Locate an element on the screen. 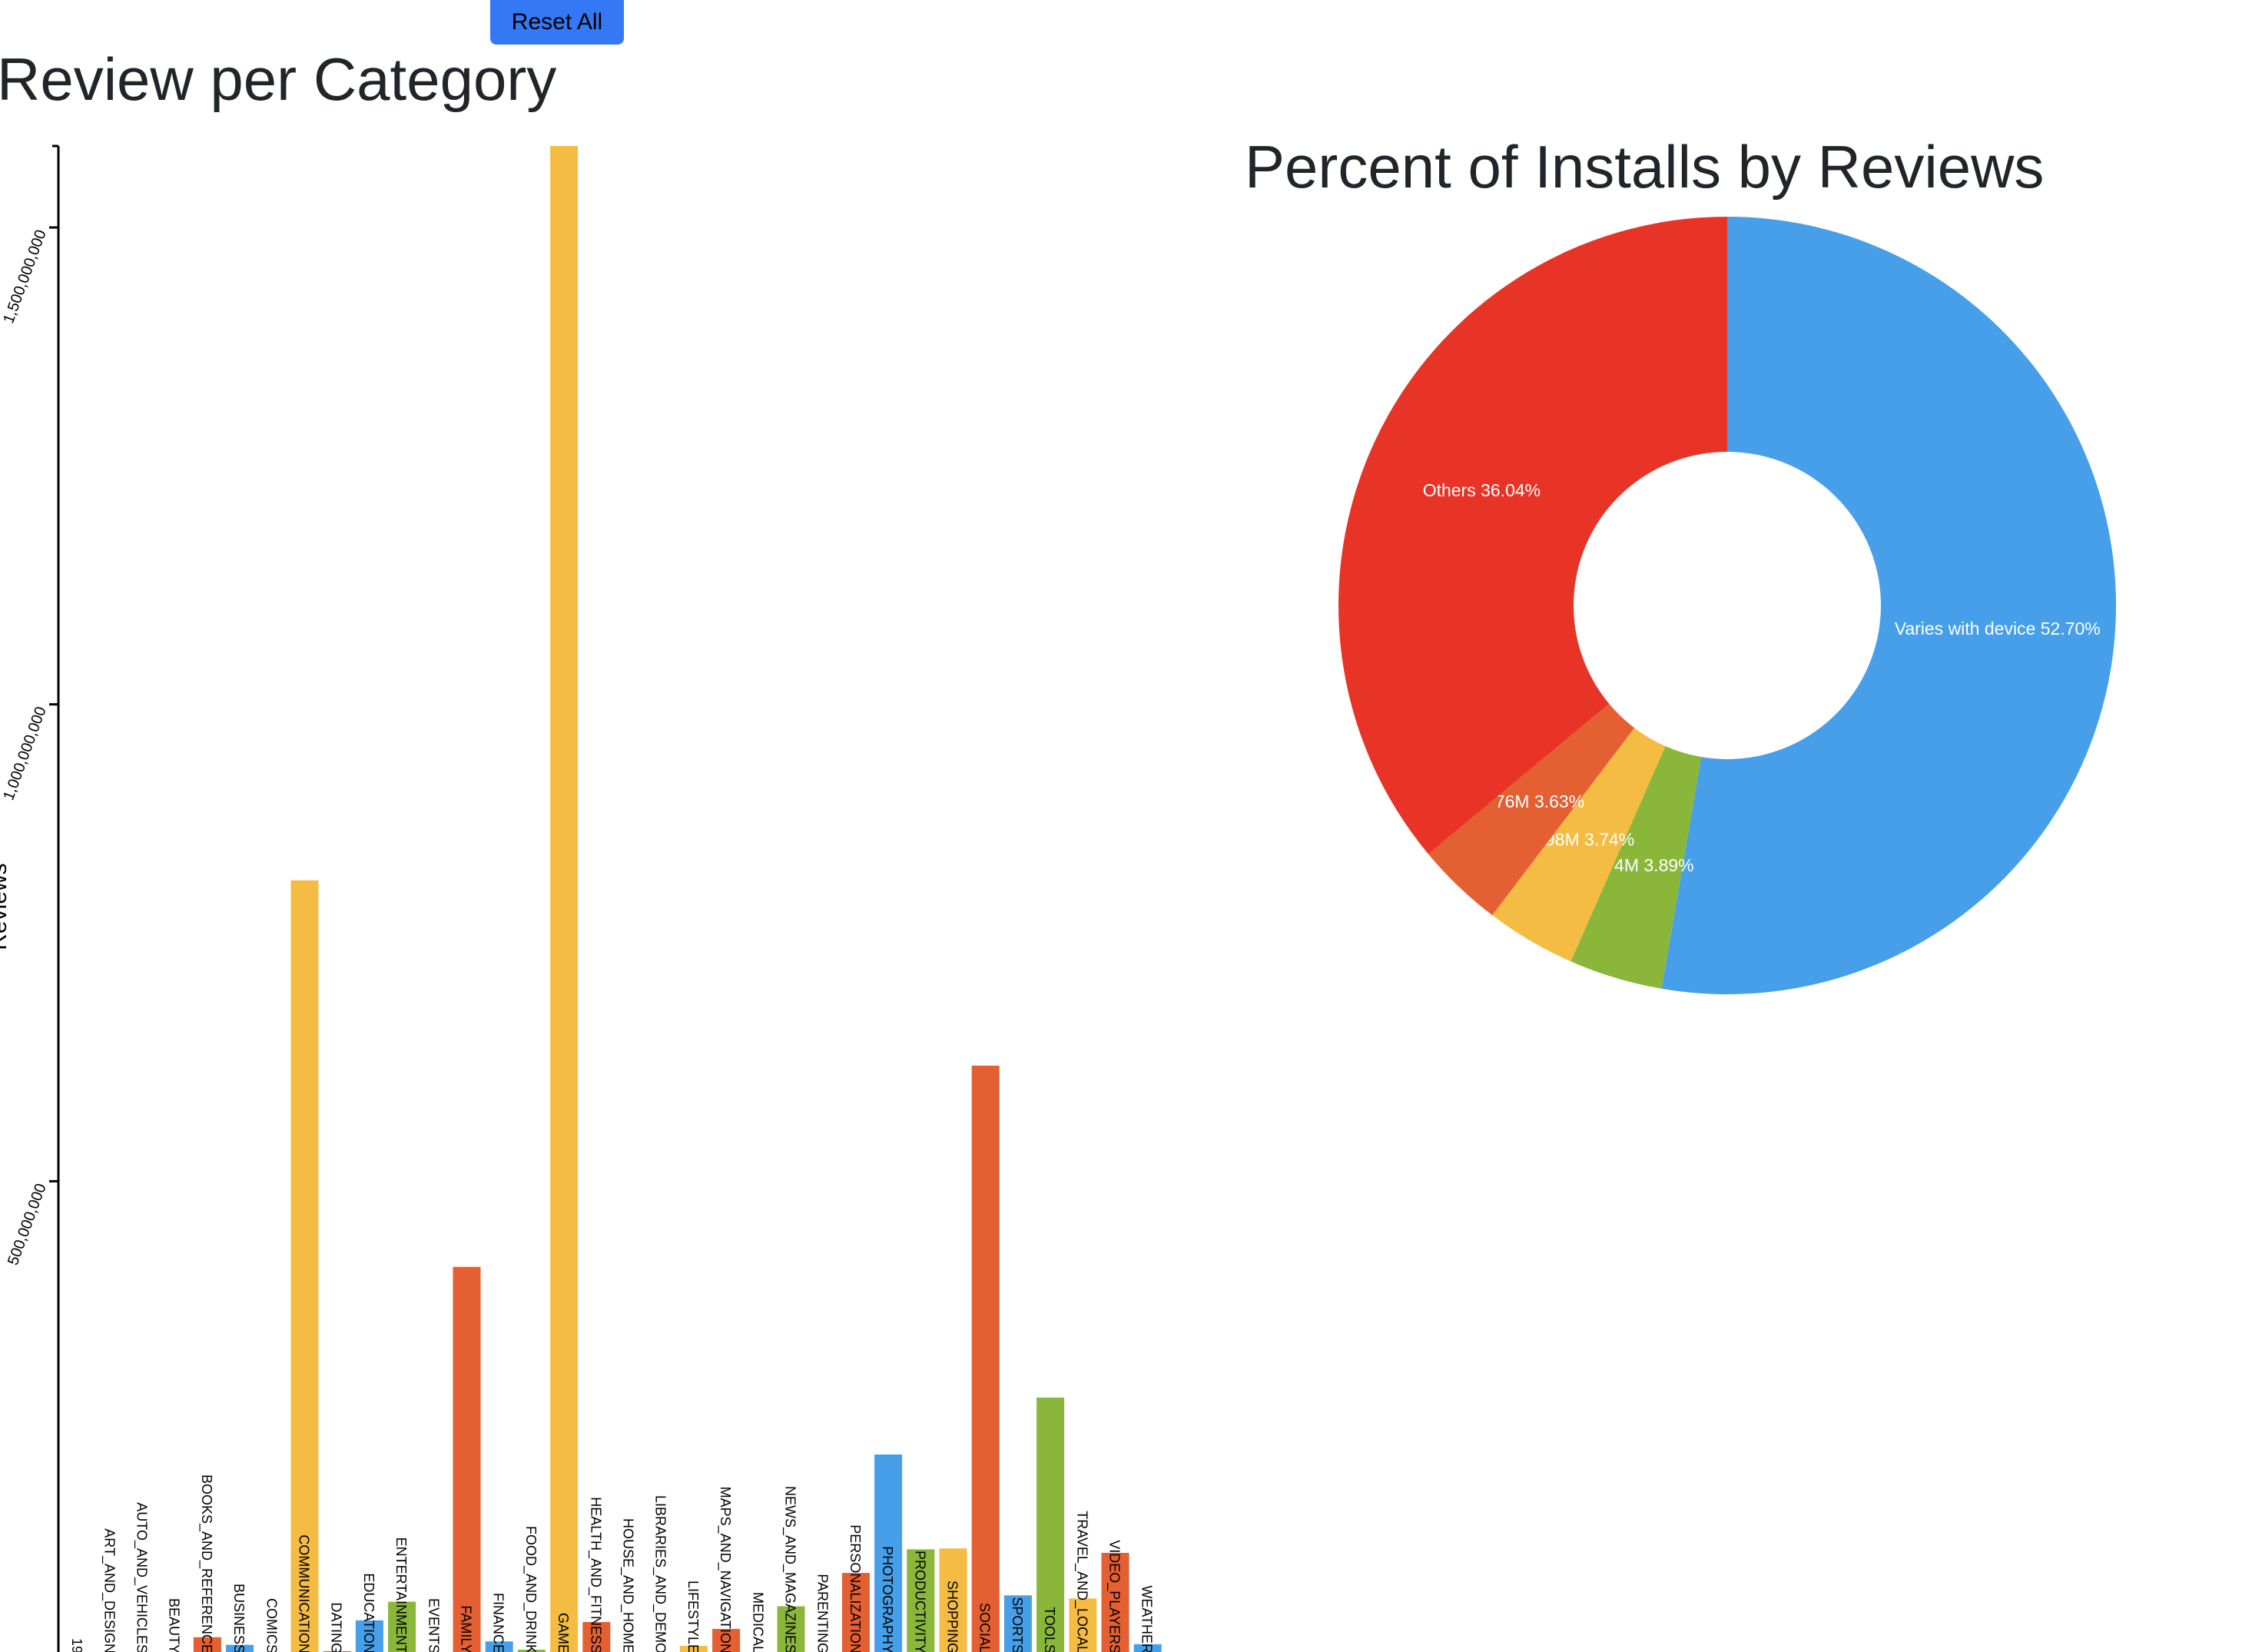  bar-dating is located at coordinates (337, 1651).